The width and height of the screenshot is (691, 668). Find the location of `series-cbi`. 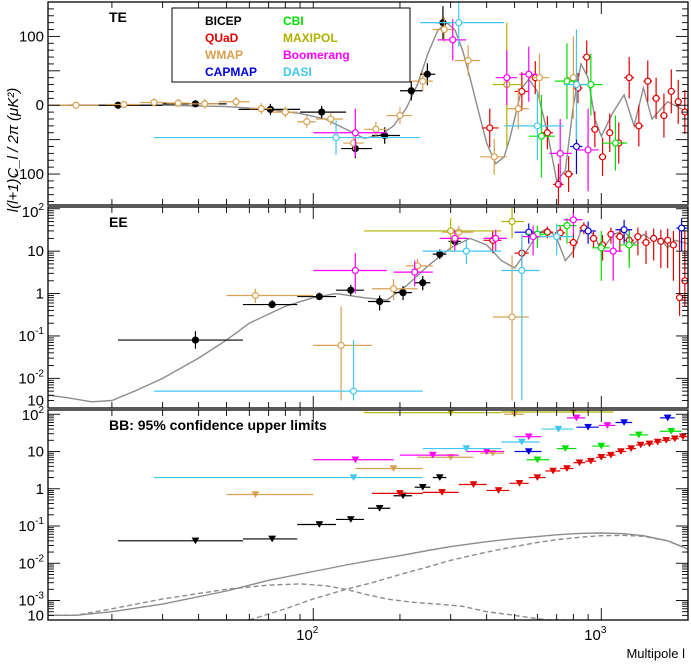

series-cbi is located at coordinates (604, 445).